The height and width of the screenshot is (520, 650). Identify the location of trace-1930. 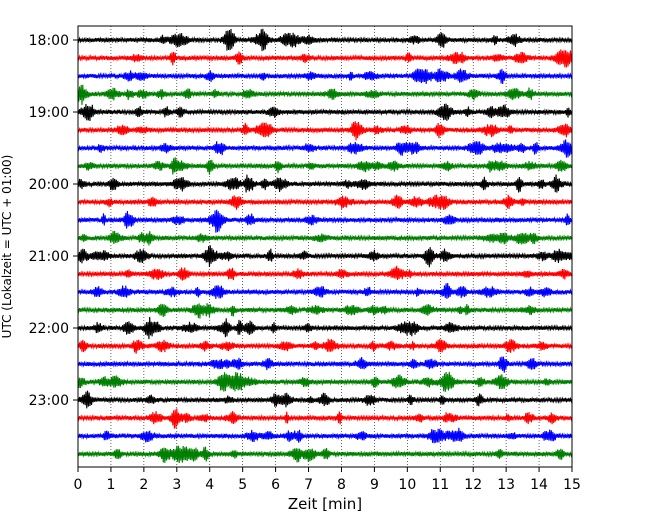
(325, 148).